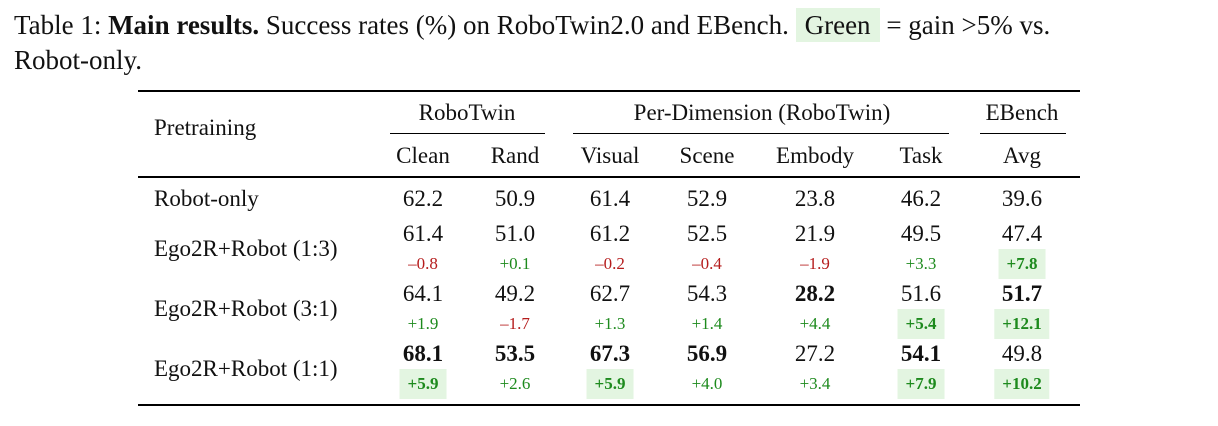 The width and height of the screenshot is (1218, 426). Describe the element at coordinates (423, 323) in the screenshot. I see `delta-cell: +1.9` at that location.